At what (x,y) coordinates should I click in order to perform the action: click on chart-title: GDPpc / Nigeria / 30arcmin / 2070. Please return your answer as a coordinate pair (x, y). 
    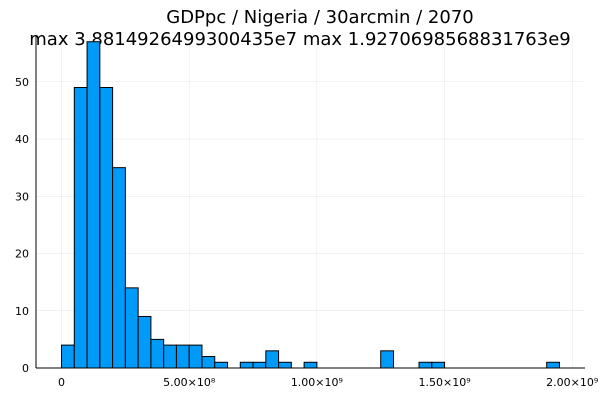
    Looking at the image, I should click on (320, 17).